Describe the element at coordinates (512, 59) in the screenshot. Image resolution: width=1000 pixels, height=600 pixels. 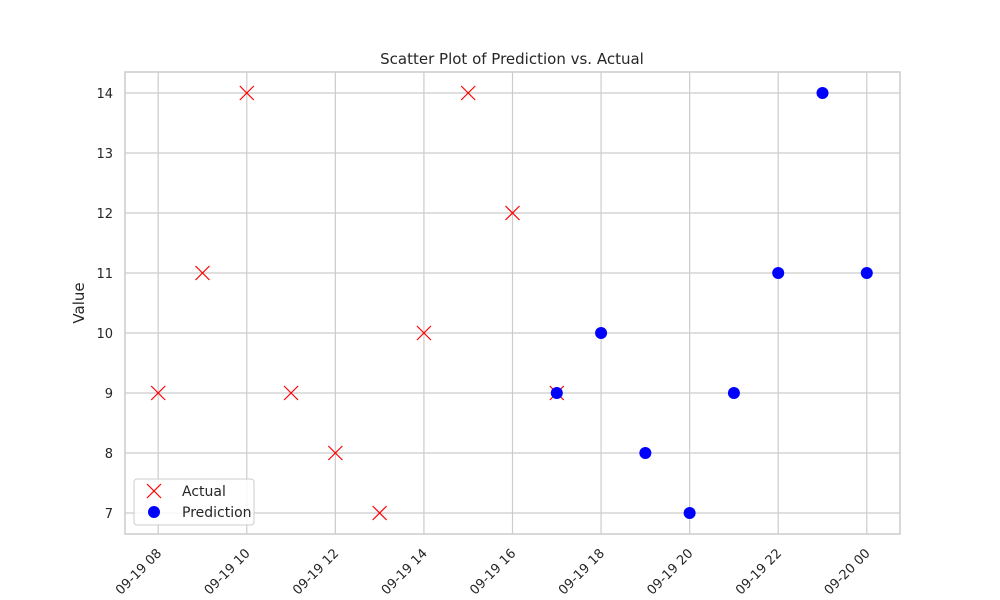
I see `chart-title: Scatter Plot of Prediction vs. Actual` at that location.